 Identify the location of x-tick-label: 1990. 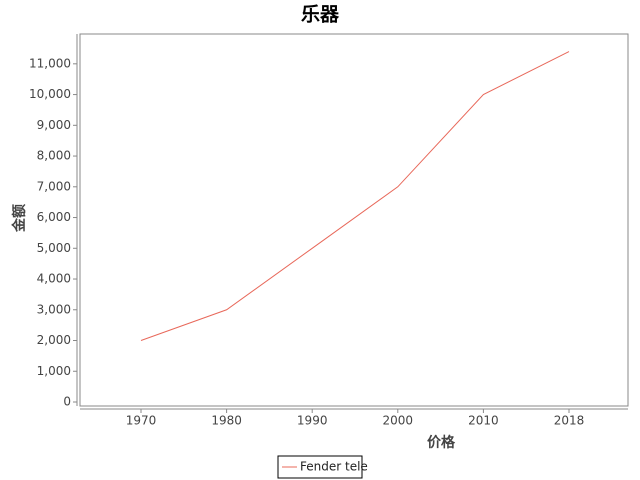
(312, 421).